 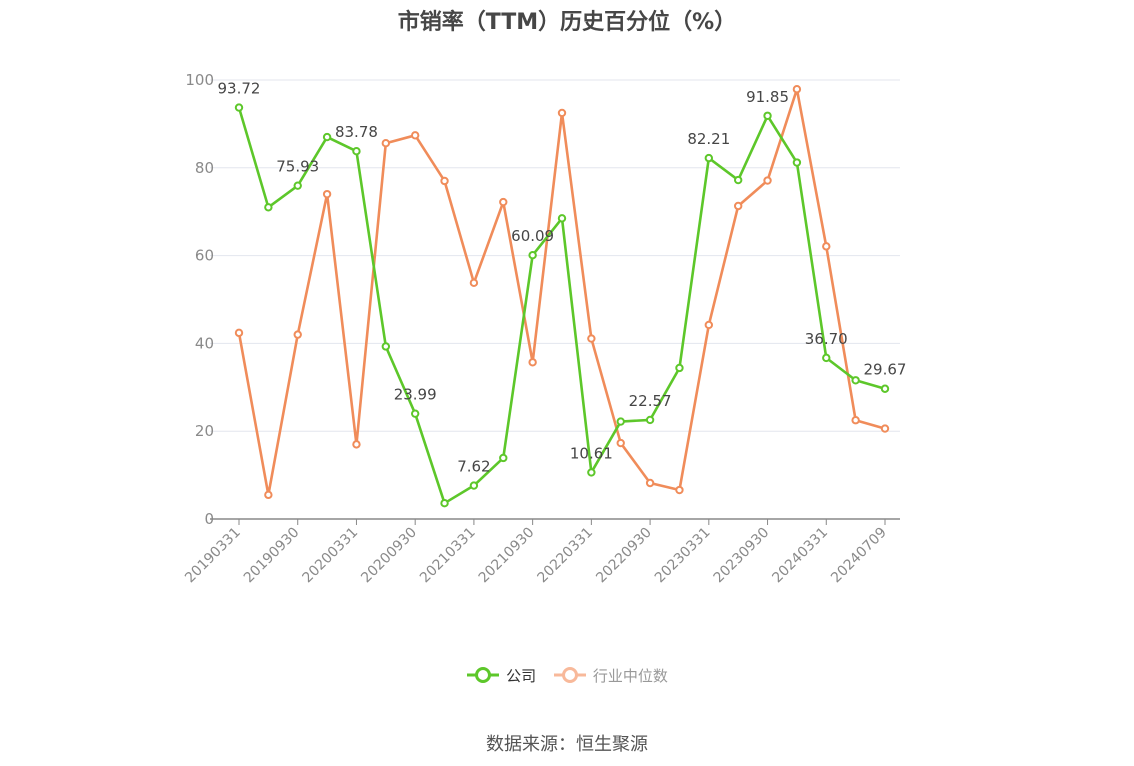 What do you see at coordinates (239, 89) in the screenshot?
I see `data-label: 93.72` at bounding box center [239, 89].